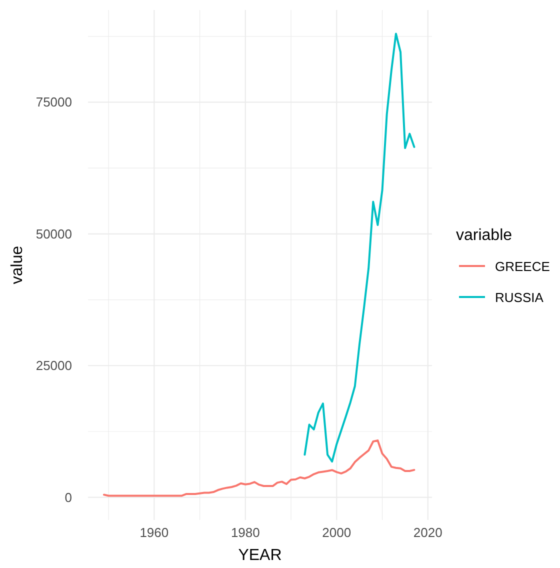 The height and width of the screenshot is (568, 560). I want to click on x-tick-label: 2000, so click(337, 532).